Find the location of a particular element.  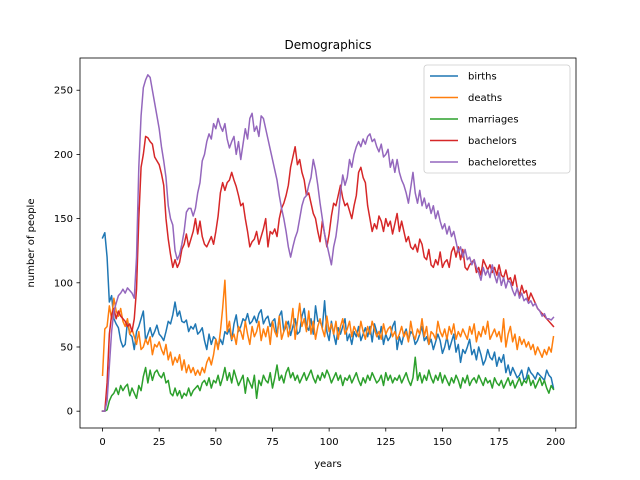

legend-label-bachelors: bachelors is located at coordinates (492, 141).